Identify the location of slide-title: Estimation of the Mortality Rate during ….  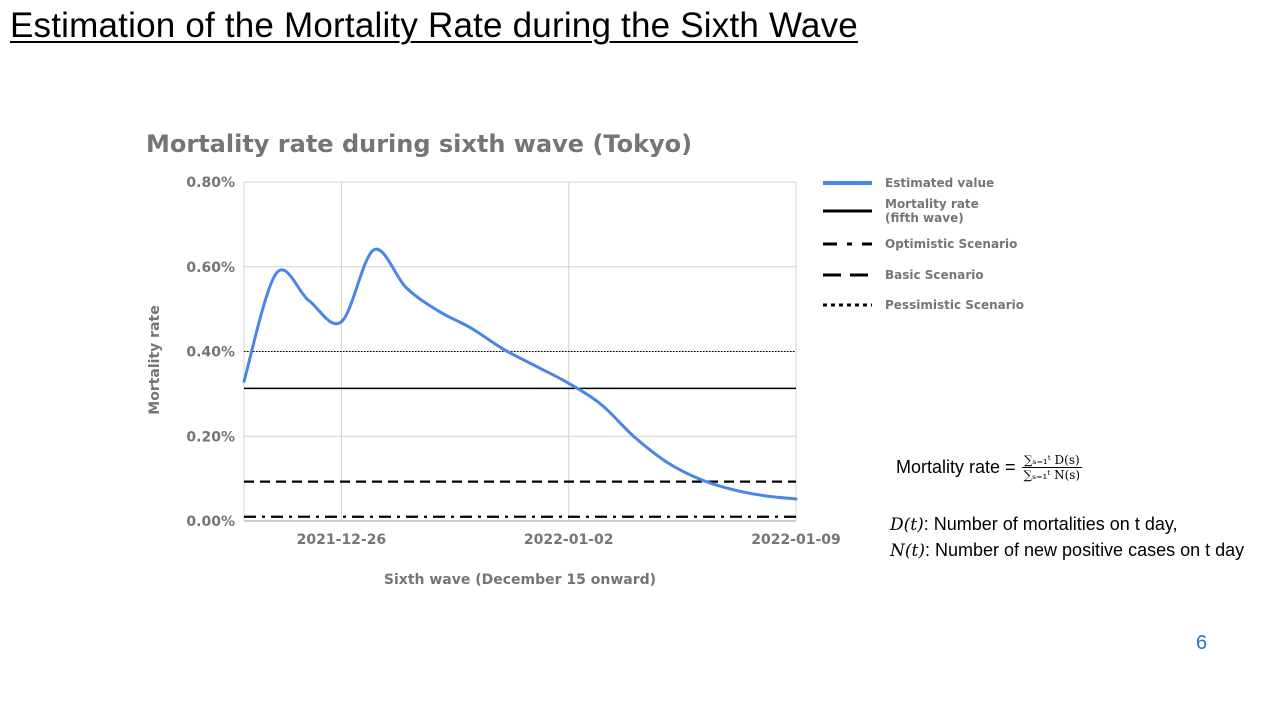
(434, 25).